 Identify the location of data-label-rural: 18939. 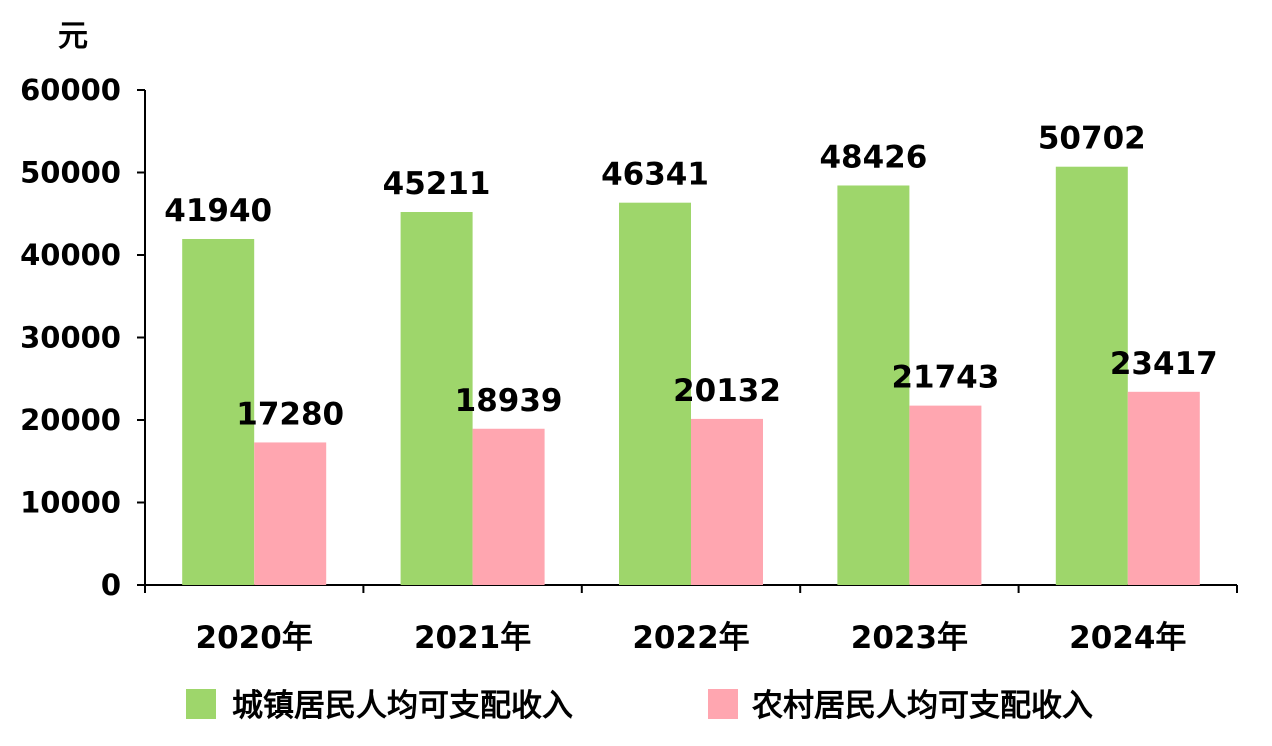
(509, 401).